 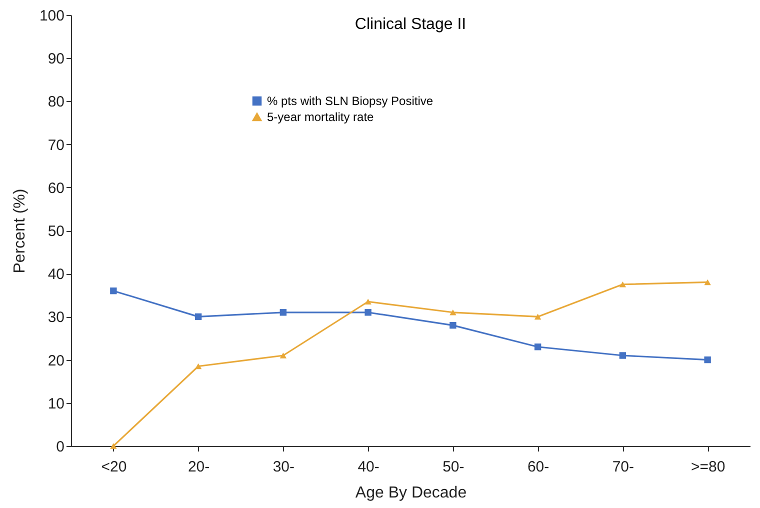 I want to click on x-tick-label: 50-, so click(x=453, y=467).